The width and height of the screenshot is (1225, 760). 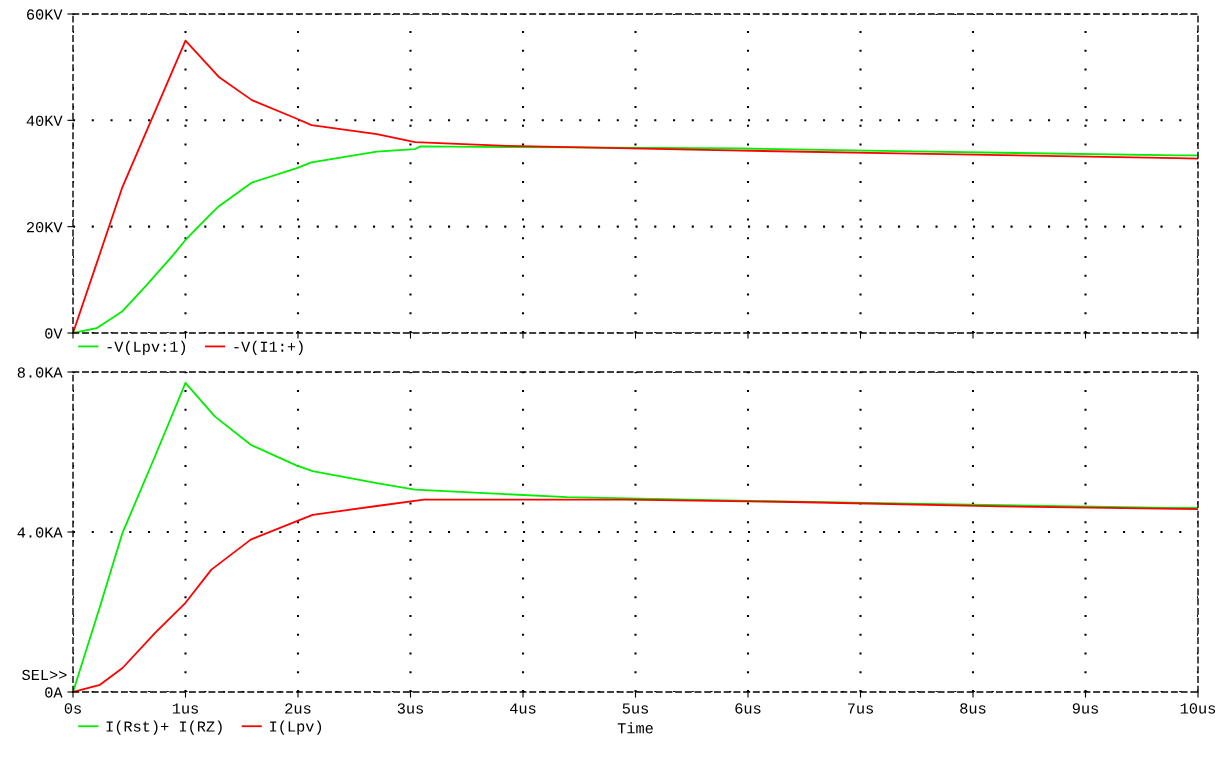 What do you see at coordinates (164, 727) in the screenshot?
I see `legend-label: I(Rst)+ I(RZ)` at bounding box center [164, 727].